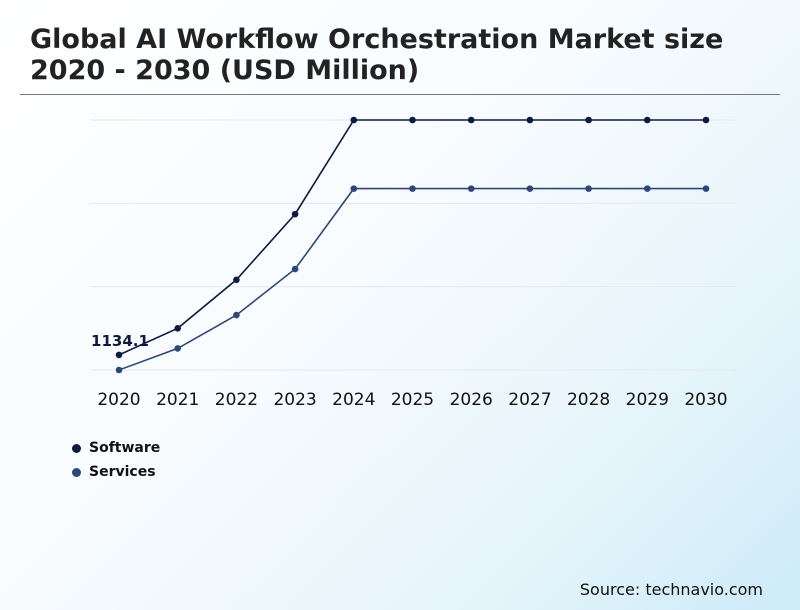  What do you see at coordinates (353, 400) in the screenshot?
I see `x-tick-label: 2024` at bounding box center [353, 400].